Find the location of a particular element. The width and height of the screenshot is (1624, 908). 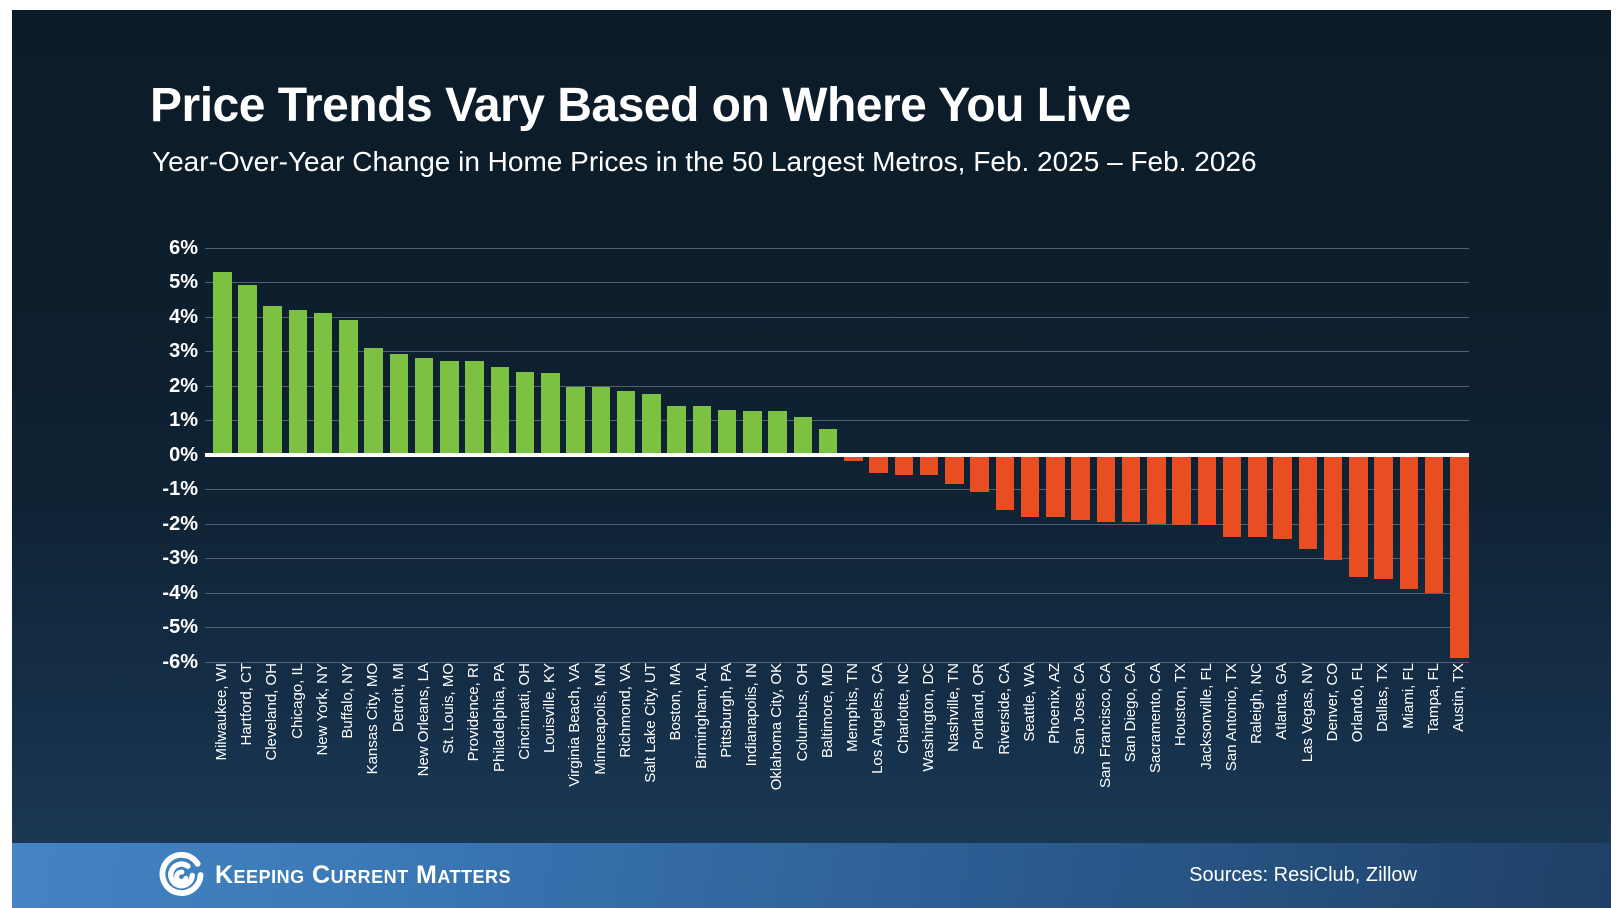

y-tick-label: 5% is located at coordinates (183, 282).